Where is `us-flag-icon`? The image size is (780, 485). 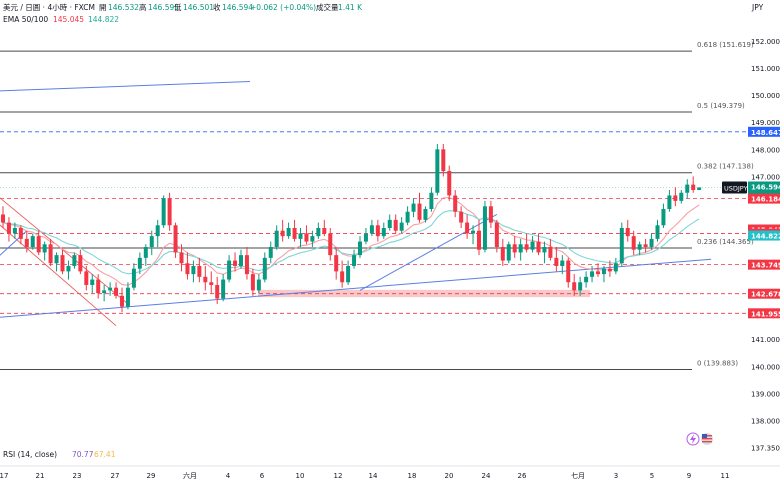
us-flag-icon is located at coordinates (707, 439).